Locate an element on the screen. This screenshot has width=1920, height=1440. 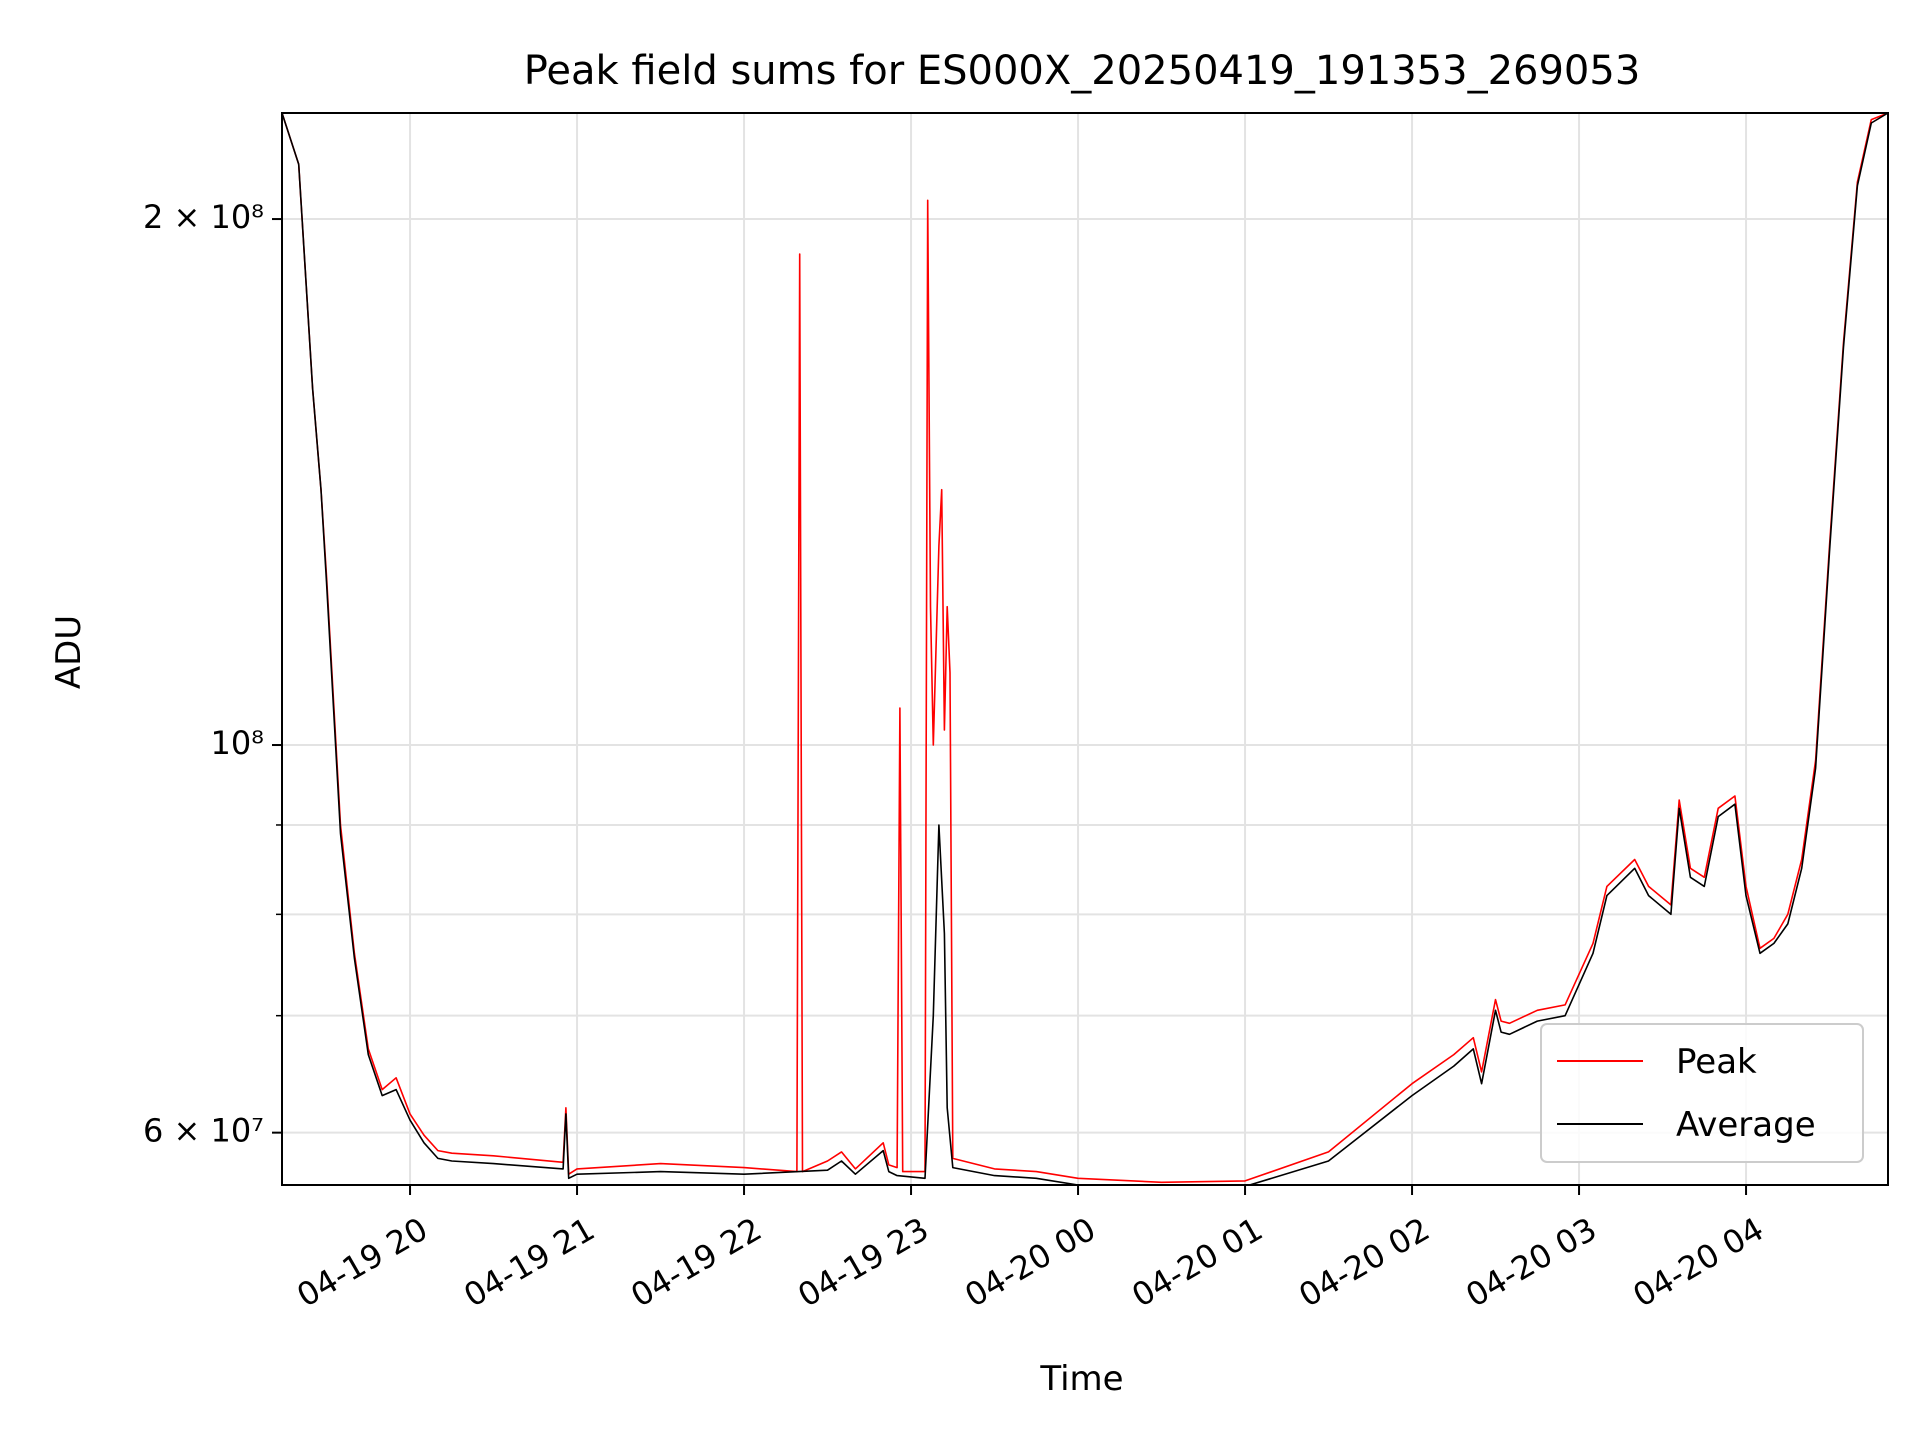
y-axis-label: ADU is located at coordinates (69, 652).